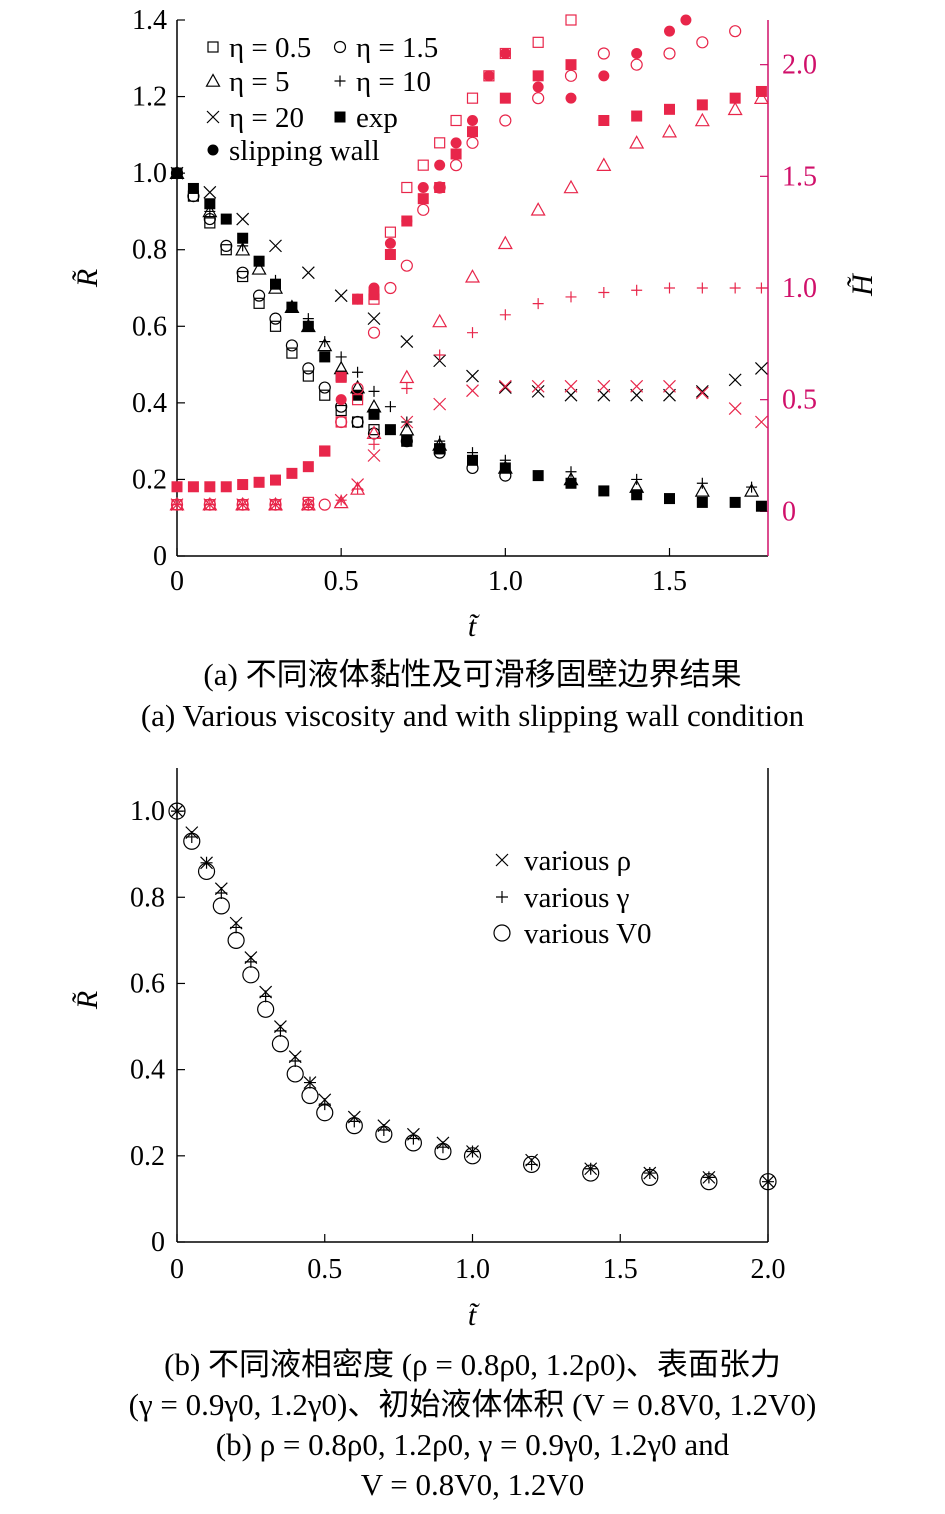  Describe the element at coordinates (472, 1364) in the screenshot. I see `chart-b-caption-line-1: (b) 不同液相密度 (ρ = 0.8ρ0, 1.2ρ0)、表面张力` at that location.